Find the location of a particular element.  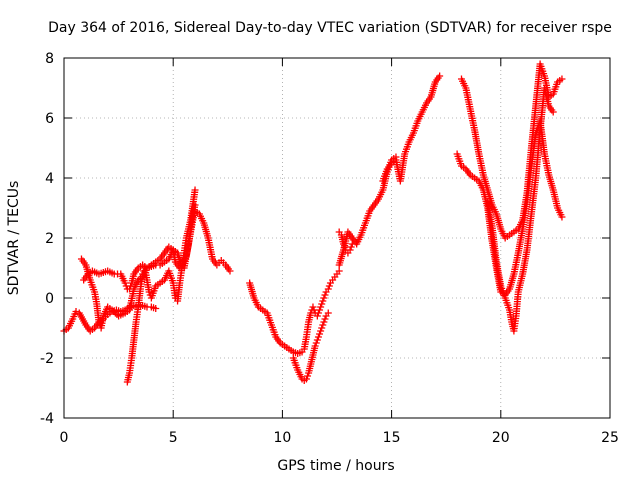

y-tick-label: 2 is located at coordinates (49, 239).